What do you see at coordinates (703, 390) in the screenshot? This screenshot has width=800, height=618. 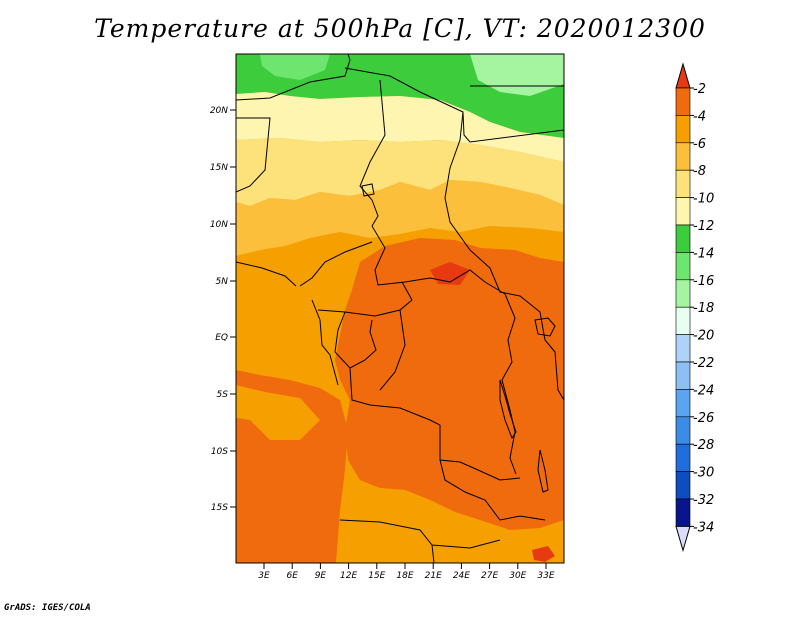 I see `colorbar-label: -24` at bounding box center [703, 390].